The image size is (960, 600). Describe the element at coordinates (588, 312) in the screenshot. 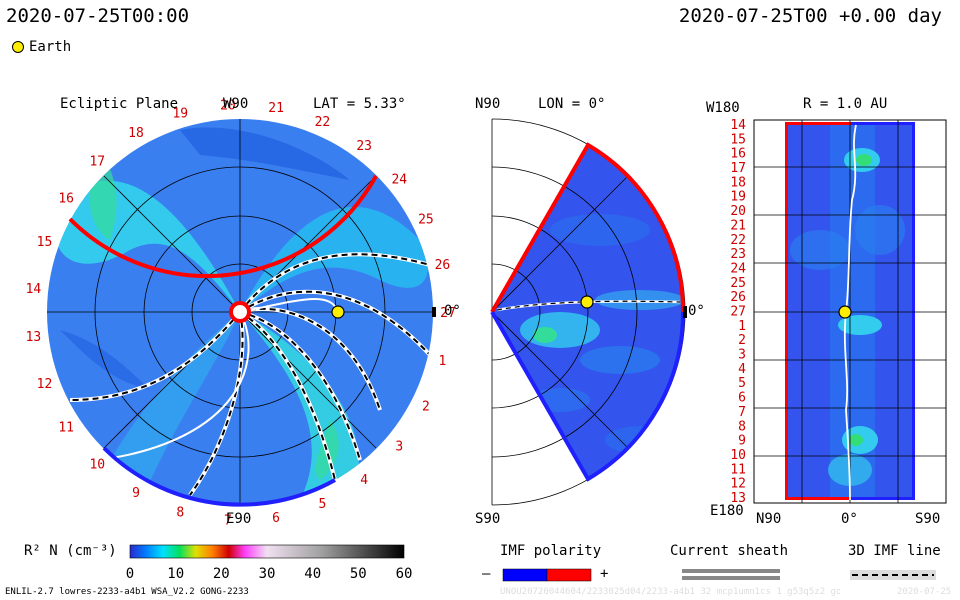

I see `meridional-panel` at that location.